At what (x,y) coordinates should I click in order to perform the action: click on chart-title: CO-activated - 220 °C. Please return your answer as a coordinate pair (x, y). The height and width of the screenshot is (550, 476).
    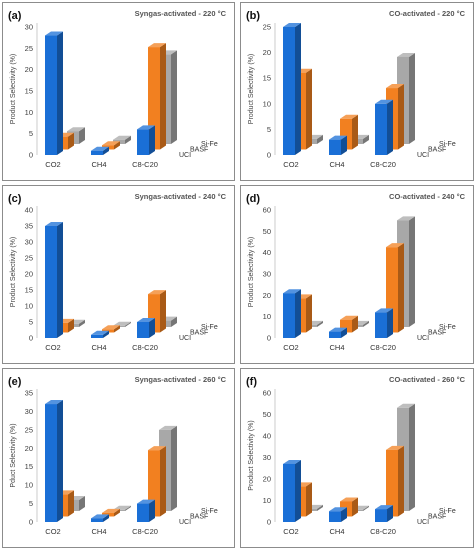
    Looking at the image, I should click on (427, 13).